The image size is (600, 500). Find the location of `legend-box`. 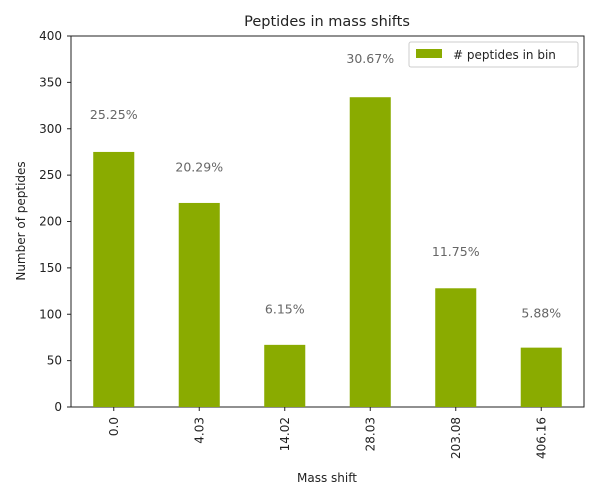

legend-box is located at coordinates (493, 54).